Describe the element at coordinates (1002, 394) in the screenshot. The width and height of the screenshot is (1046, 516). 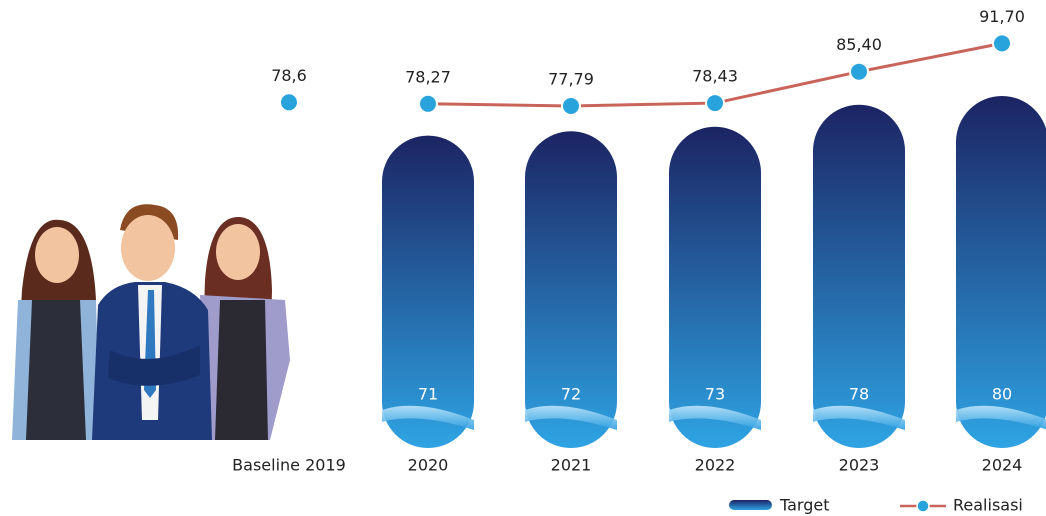
I see `bar-value-label: 80` at that location.